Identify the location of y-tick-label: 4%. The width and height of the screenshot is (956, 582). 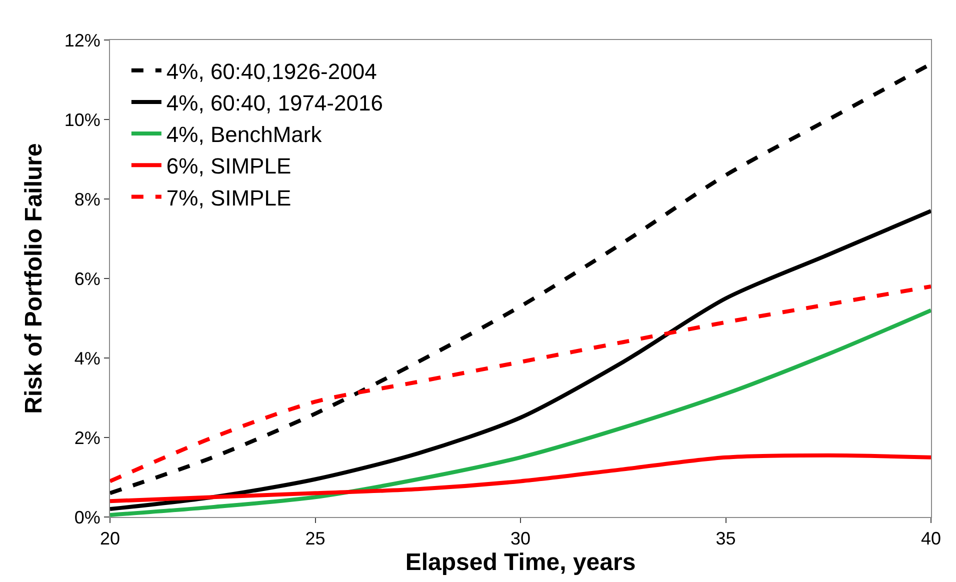
(87, 358).